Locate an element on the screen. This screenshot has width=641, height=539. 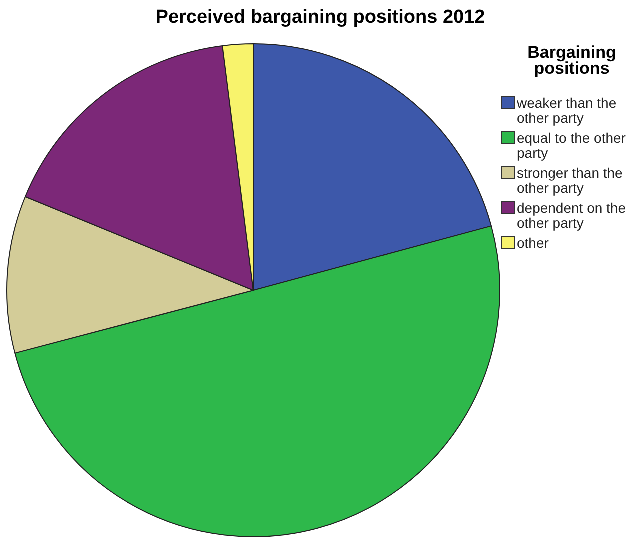
legend-label: other is located at coordinates (533, 243).